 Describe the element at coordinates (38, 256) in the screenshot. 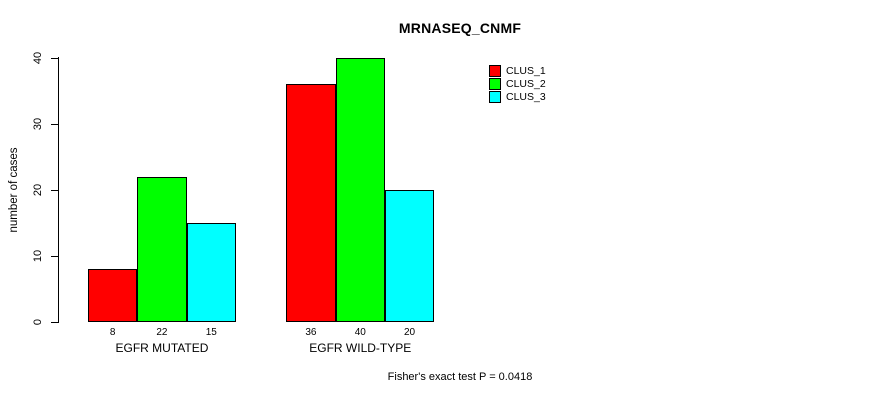

I see `y-tick-label: 10` at that location.